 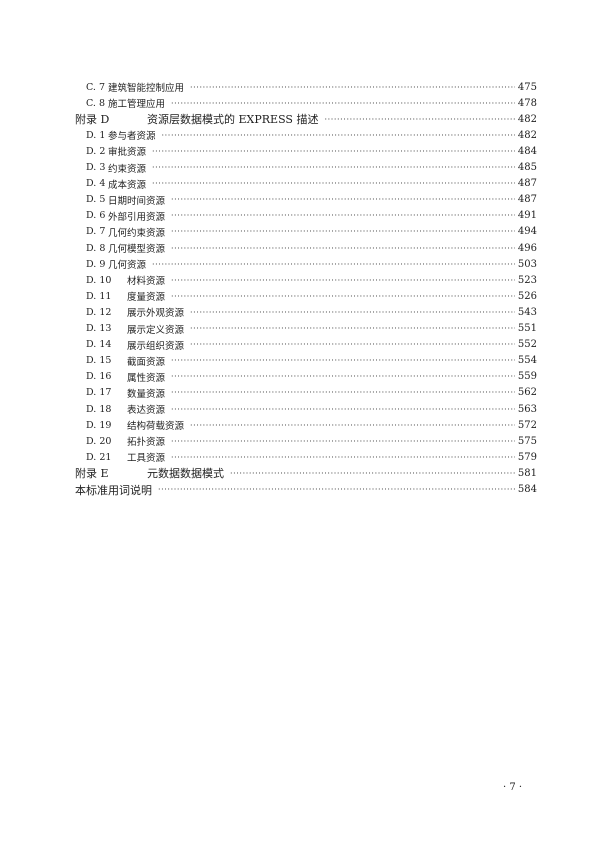 I want to click on entry-page: 552, so click(x=527, y=345).